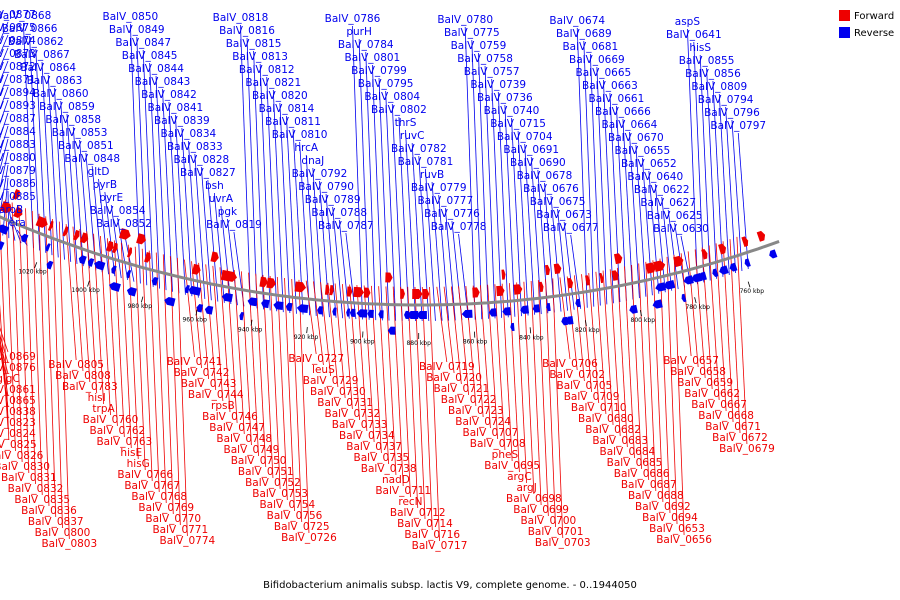  I want to click on reverse-label: BalV_0819, so click(234, 225).